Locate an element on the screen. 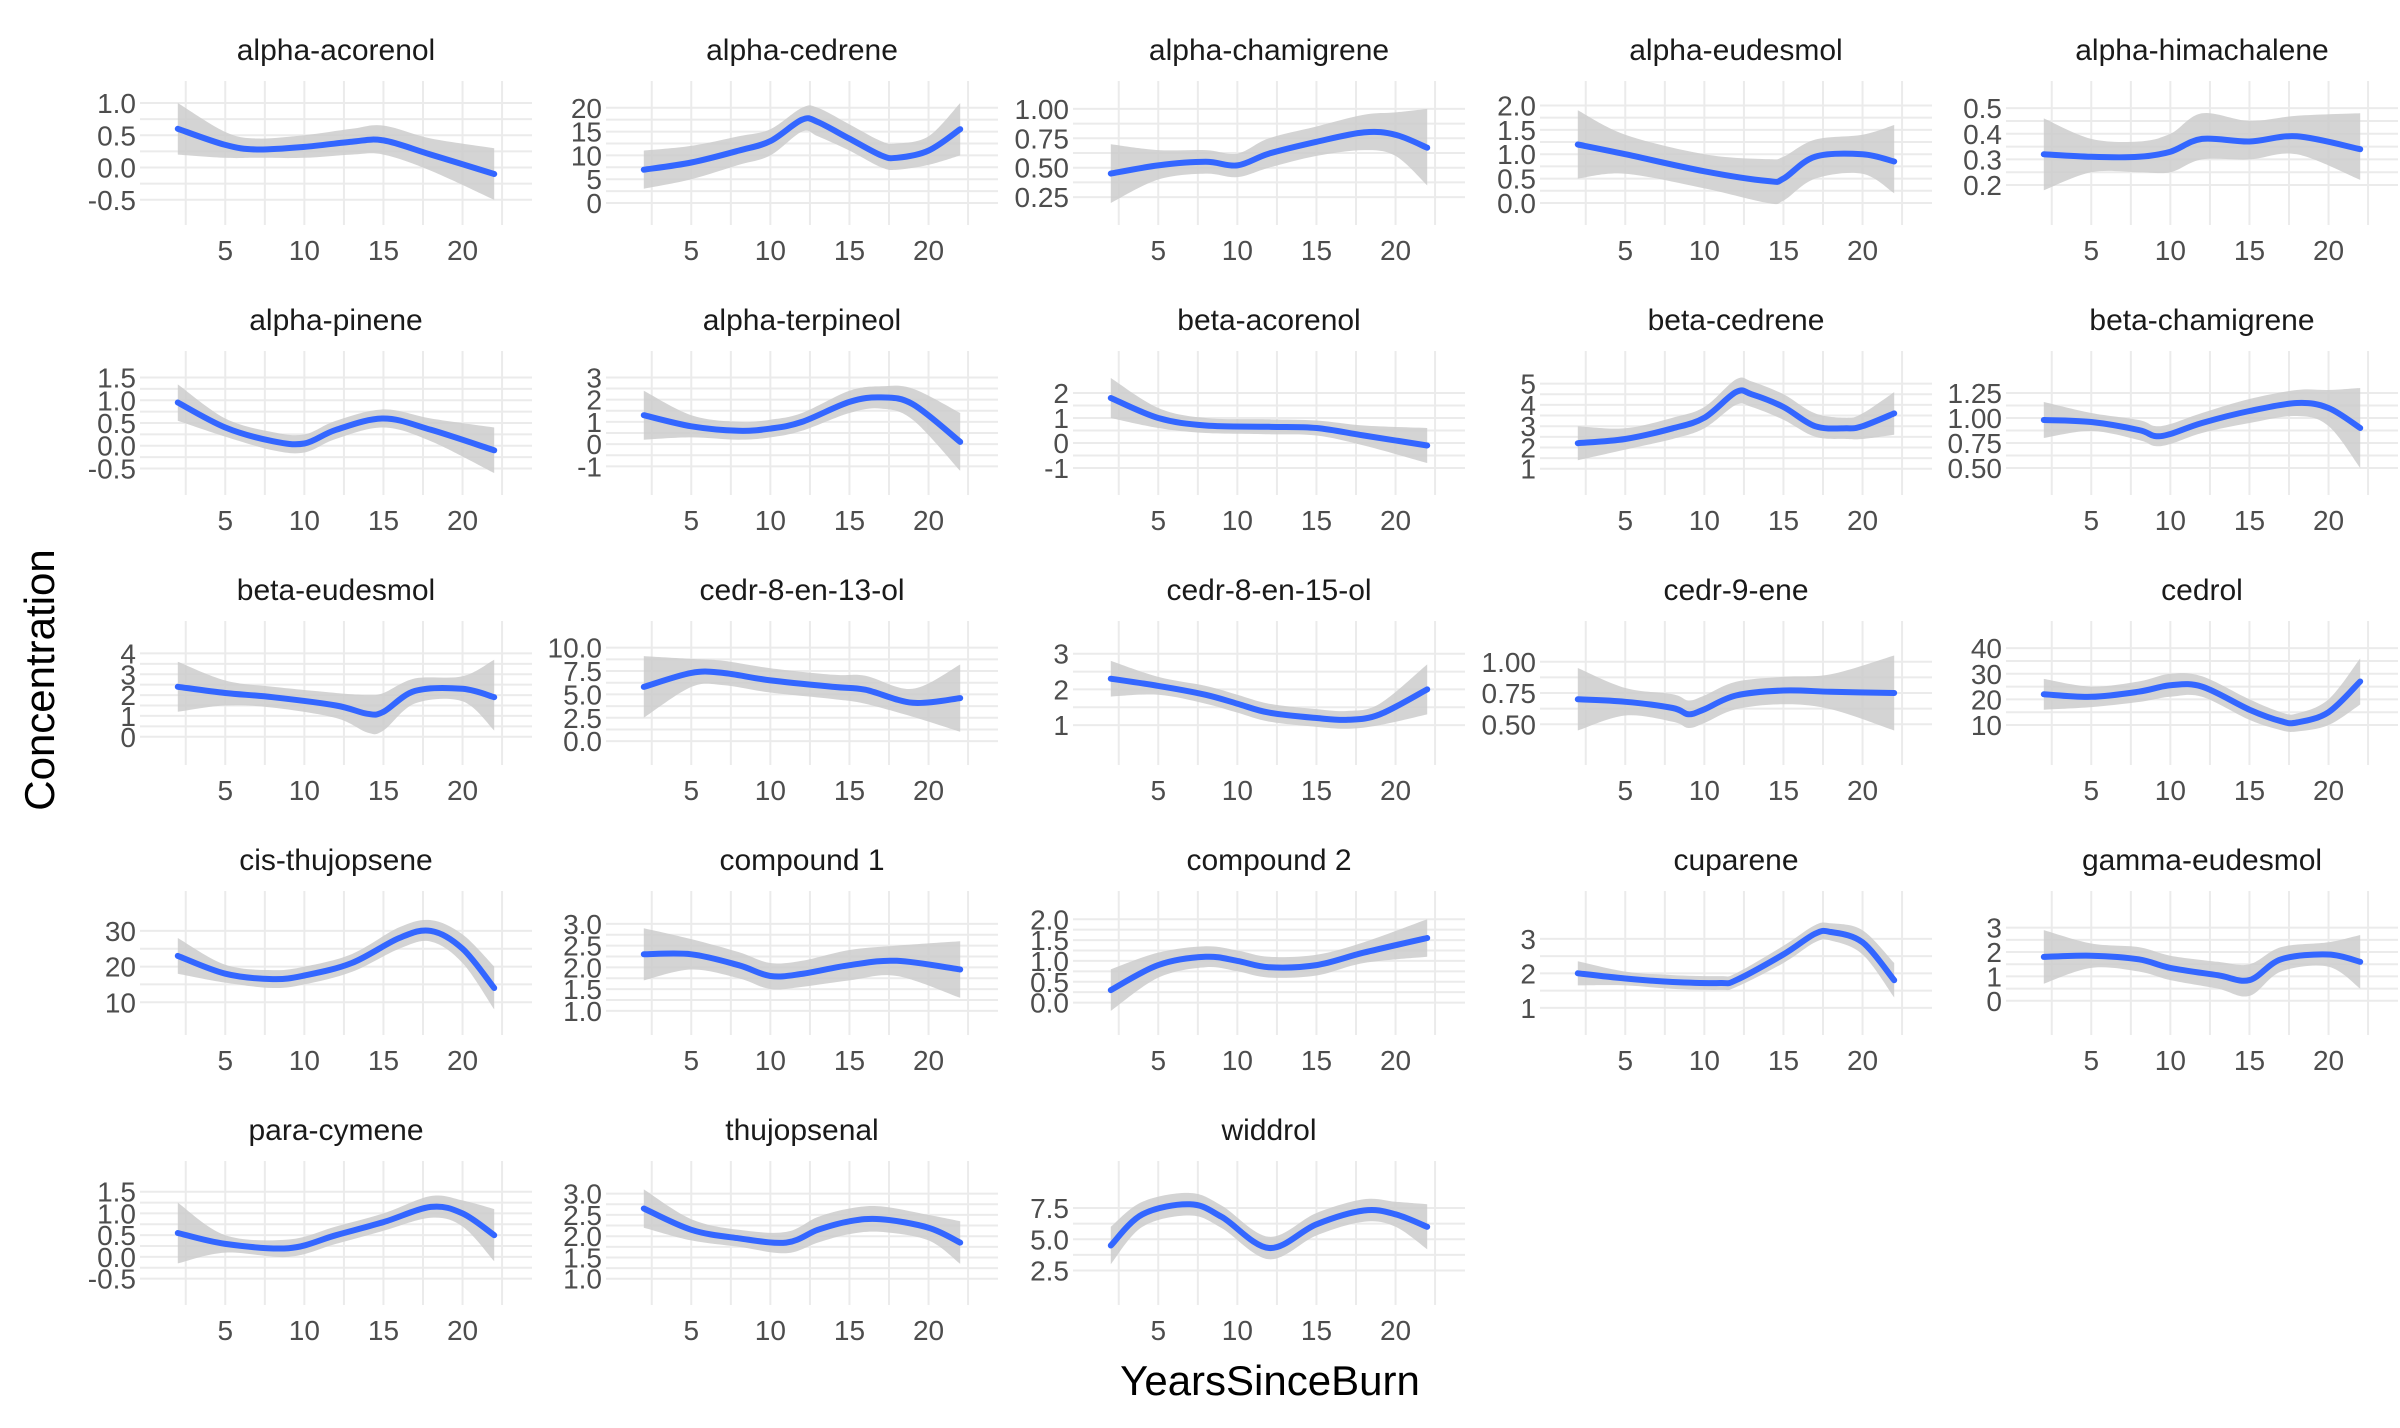 This screenshot has height=1428, width=2400. y-tick-label: 1.5 is located at coordinates (582, 1257).